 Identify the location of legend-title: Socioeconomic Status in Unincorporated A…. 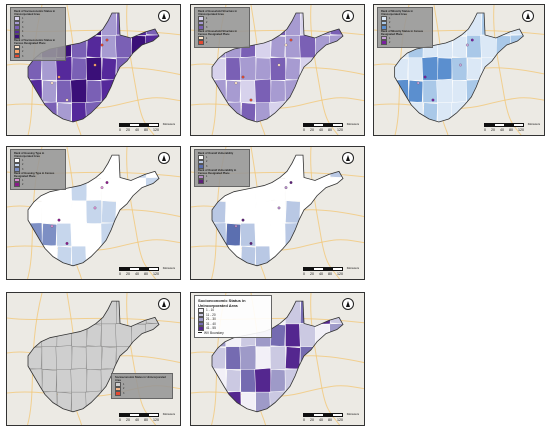
(140, 379).